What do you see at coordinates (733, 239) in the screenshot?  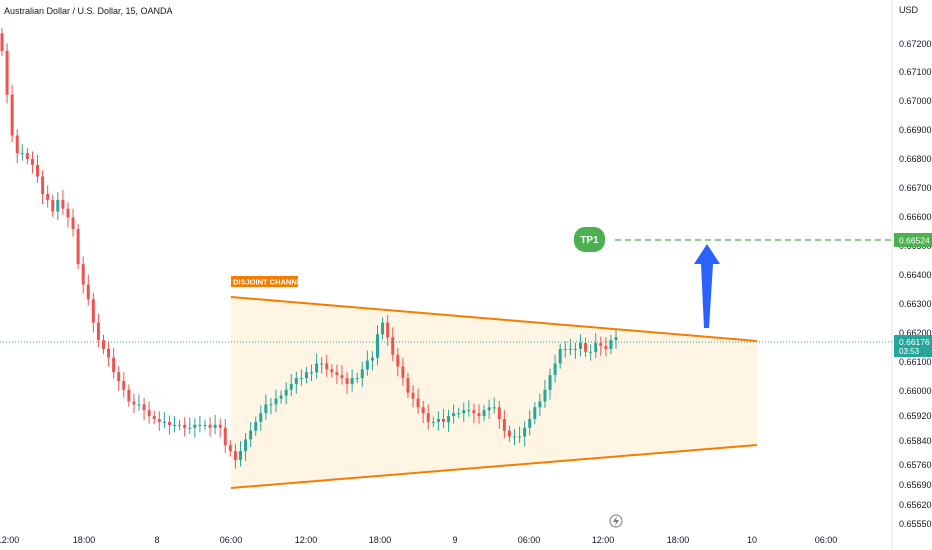 I see `target-tp1: TP1` at bounding box center [733, 239].